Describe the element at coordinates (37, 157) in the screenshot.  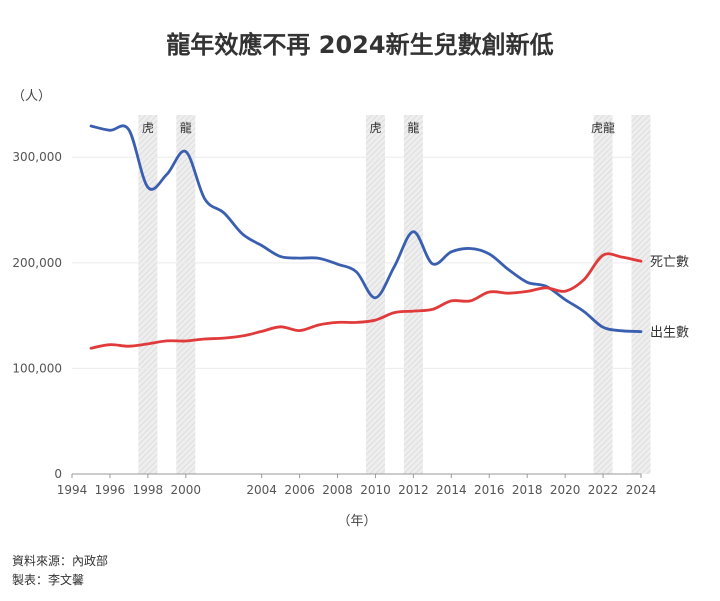
I see `y-tick-label: 300,000` at that location.